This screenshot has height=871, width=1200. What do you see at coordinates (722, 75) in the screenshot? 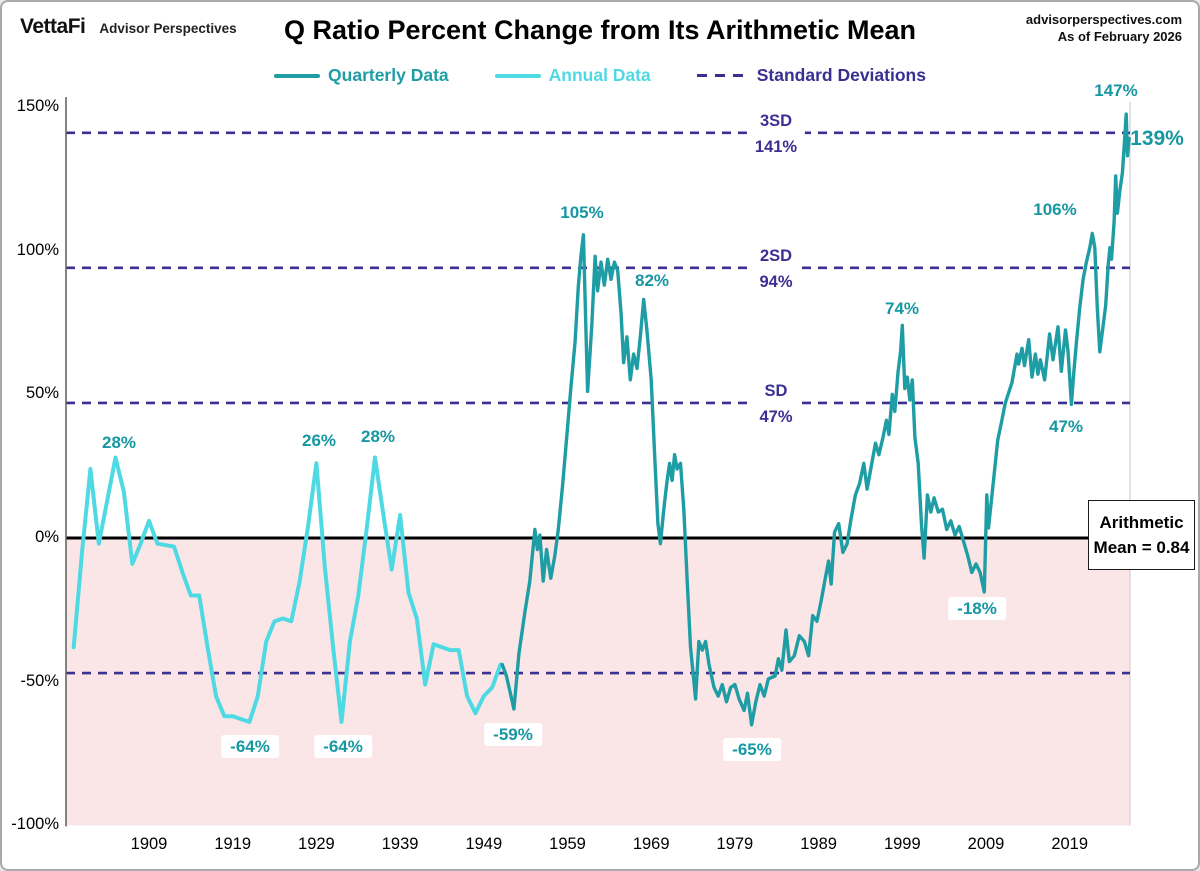
I see `dashed-line-swatch-icon` at bounding box center [722, 75].